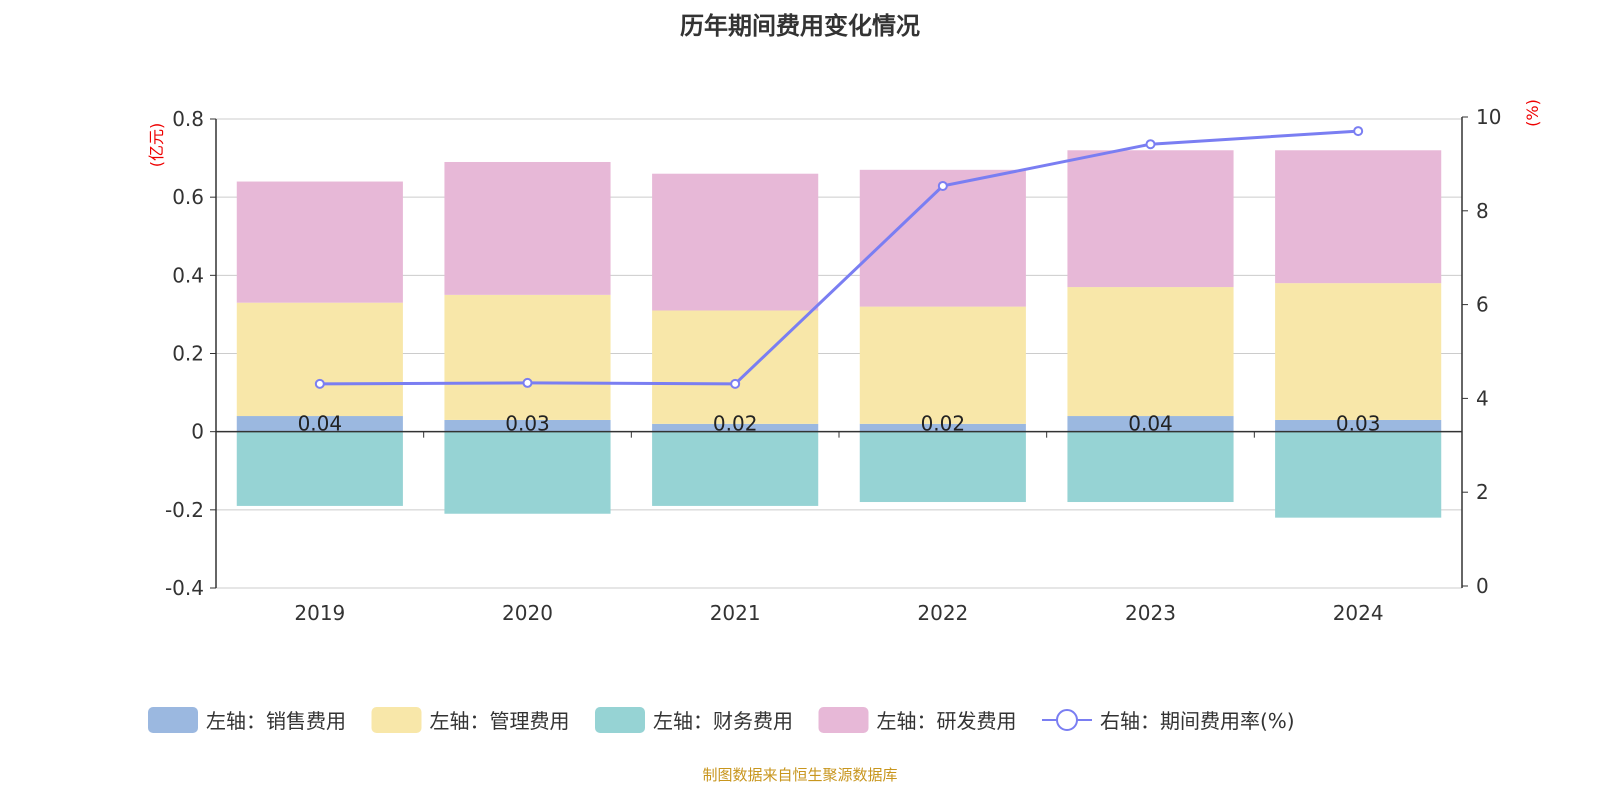  Describe the element at coordinates (1067, 720) in the screenshot. I see `legend-circle-icon` at that location.